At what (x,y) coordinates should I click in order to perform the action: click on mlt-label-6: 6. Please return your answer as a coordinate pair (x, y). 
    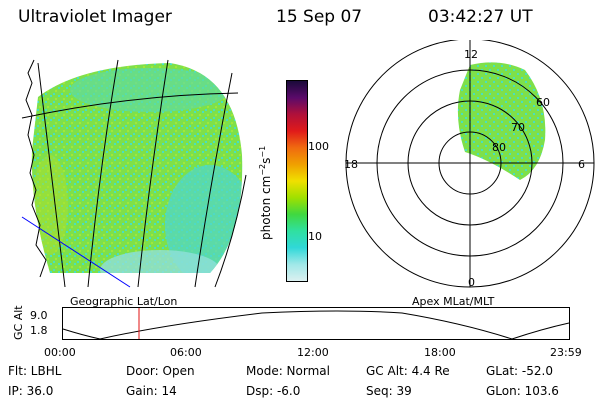
    Looking at the image, I should click on (581, 164).